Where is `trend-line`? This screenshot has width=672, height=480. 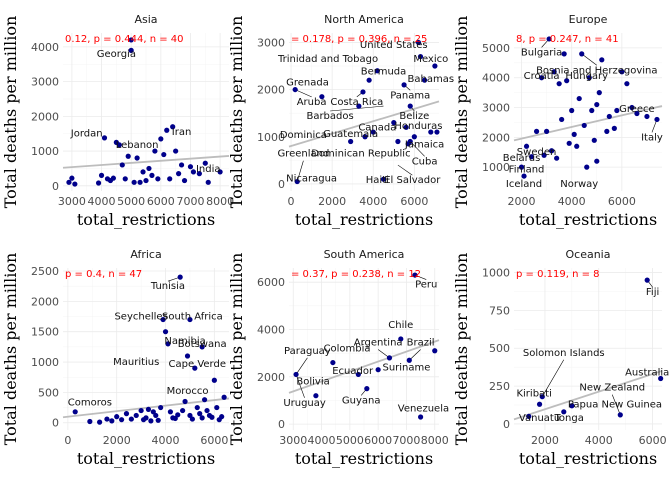
trend-line is located at coordinates (588, 395).